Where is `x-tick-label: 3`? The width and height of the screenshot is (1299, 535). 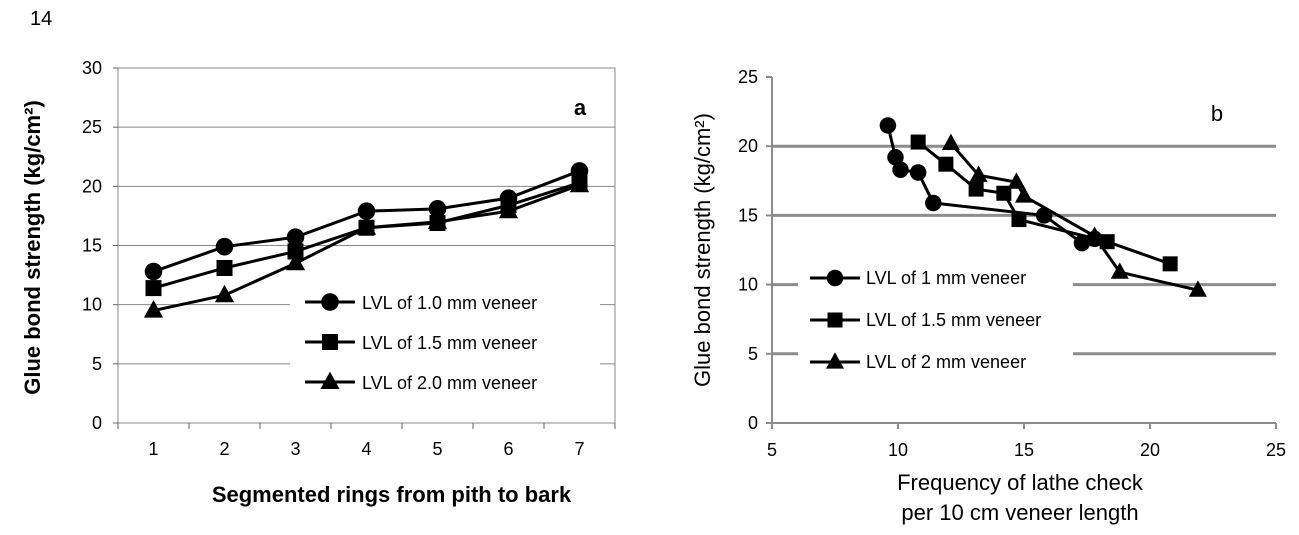 x-tick-label: 3 is located at coordinates (295, 449).